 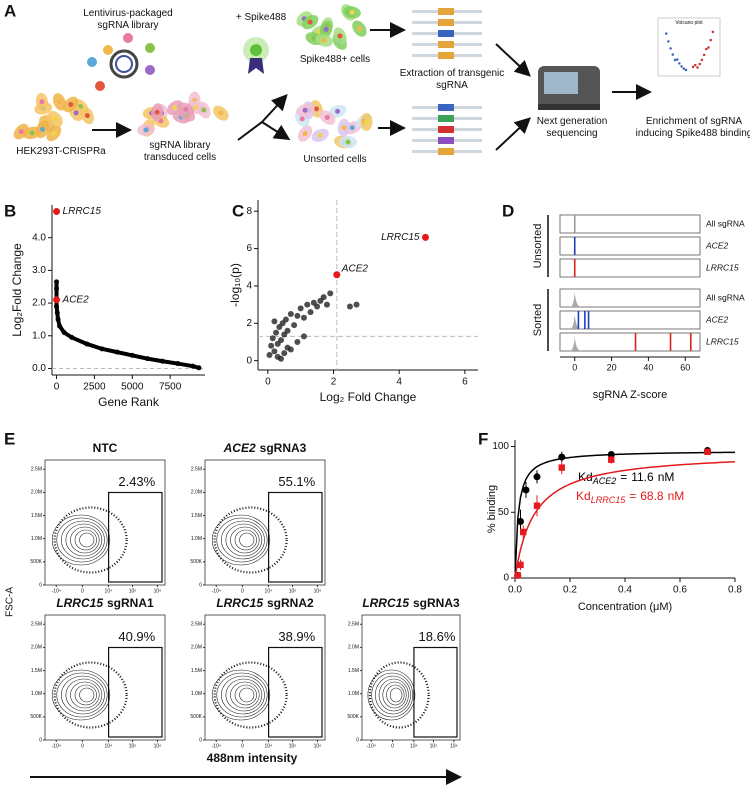 I want to click on y-tick-label: 1.0, so click(x=39, y=335).